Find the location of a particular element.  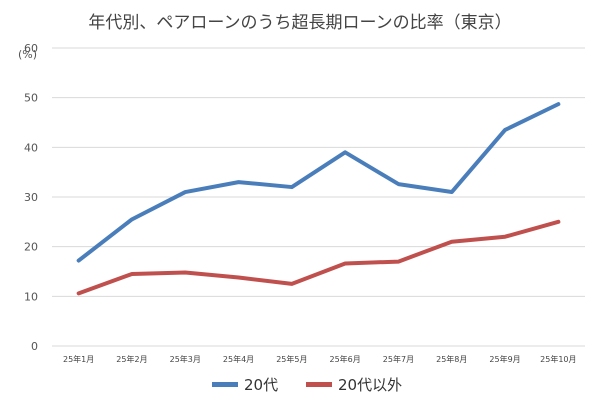

x-tick-label: 25年10月 is located at coordinates (558, 359).